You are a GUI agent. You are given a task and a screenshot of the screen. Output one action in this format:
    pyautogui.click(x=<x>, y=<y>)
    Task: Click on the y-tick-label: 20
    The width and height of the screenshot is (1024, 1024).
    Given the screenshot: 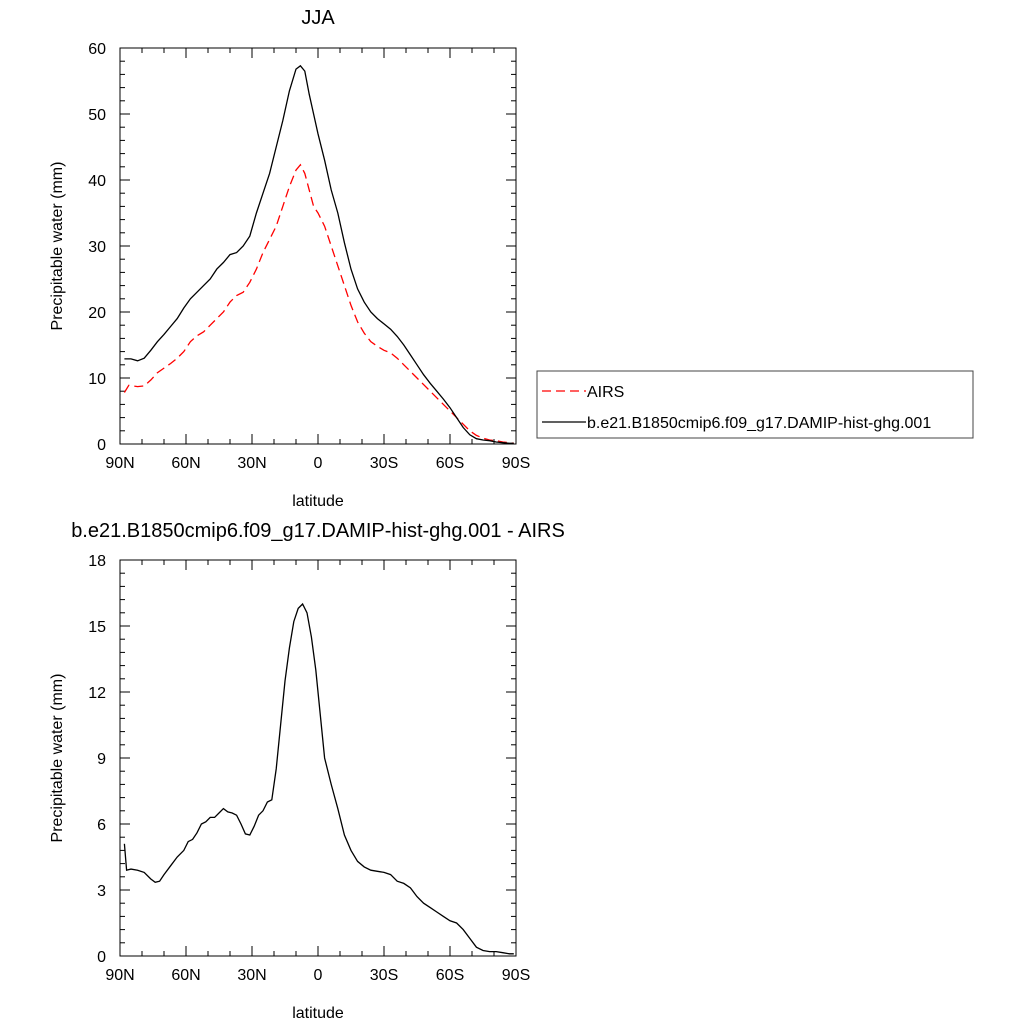 What is the action you would take?
    pyautogui.click(x=97, y=313)
    